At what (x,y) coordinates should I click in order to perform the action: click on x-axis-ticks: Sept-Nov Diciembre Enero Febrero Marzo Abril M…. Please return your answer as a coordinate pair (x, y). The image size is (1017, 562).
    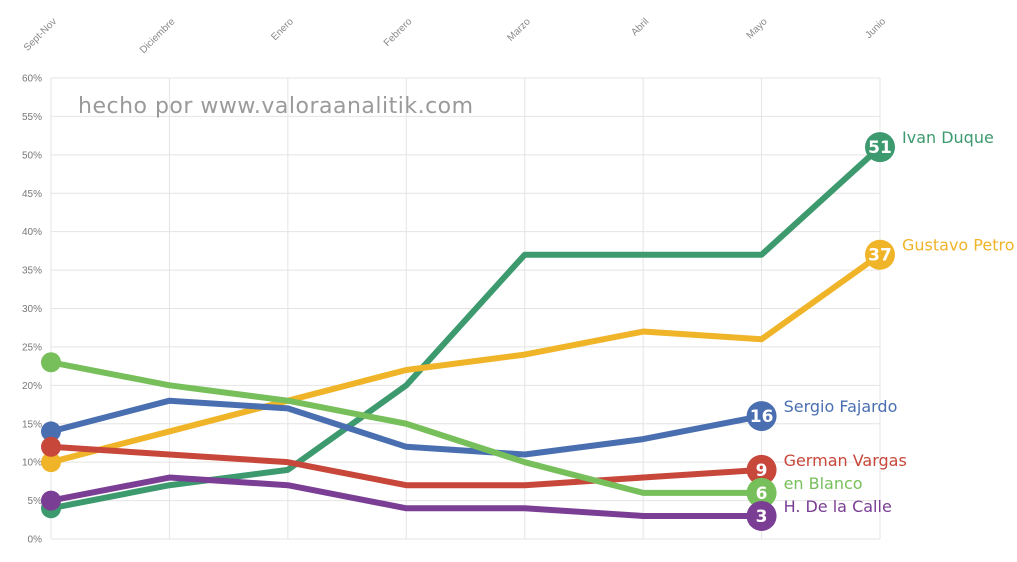
    Looking at the image, I should click on (455, 36).